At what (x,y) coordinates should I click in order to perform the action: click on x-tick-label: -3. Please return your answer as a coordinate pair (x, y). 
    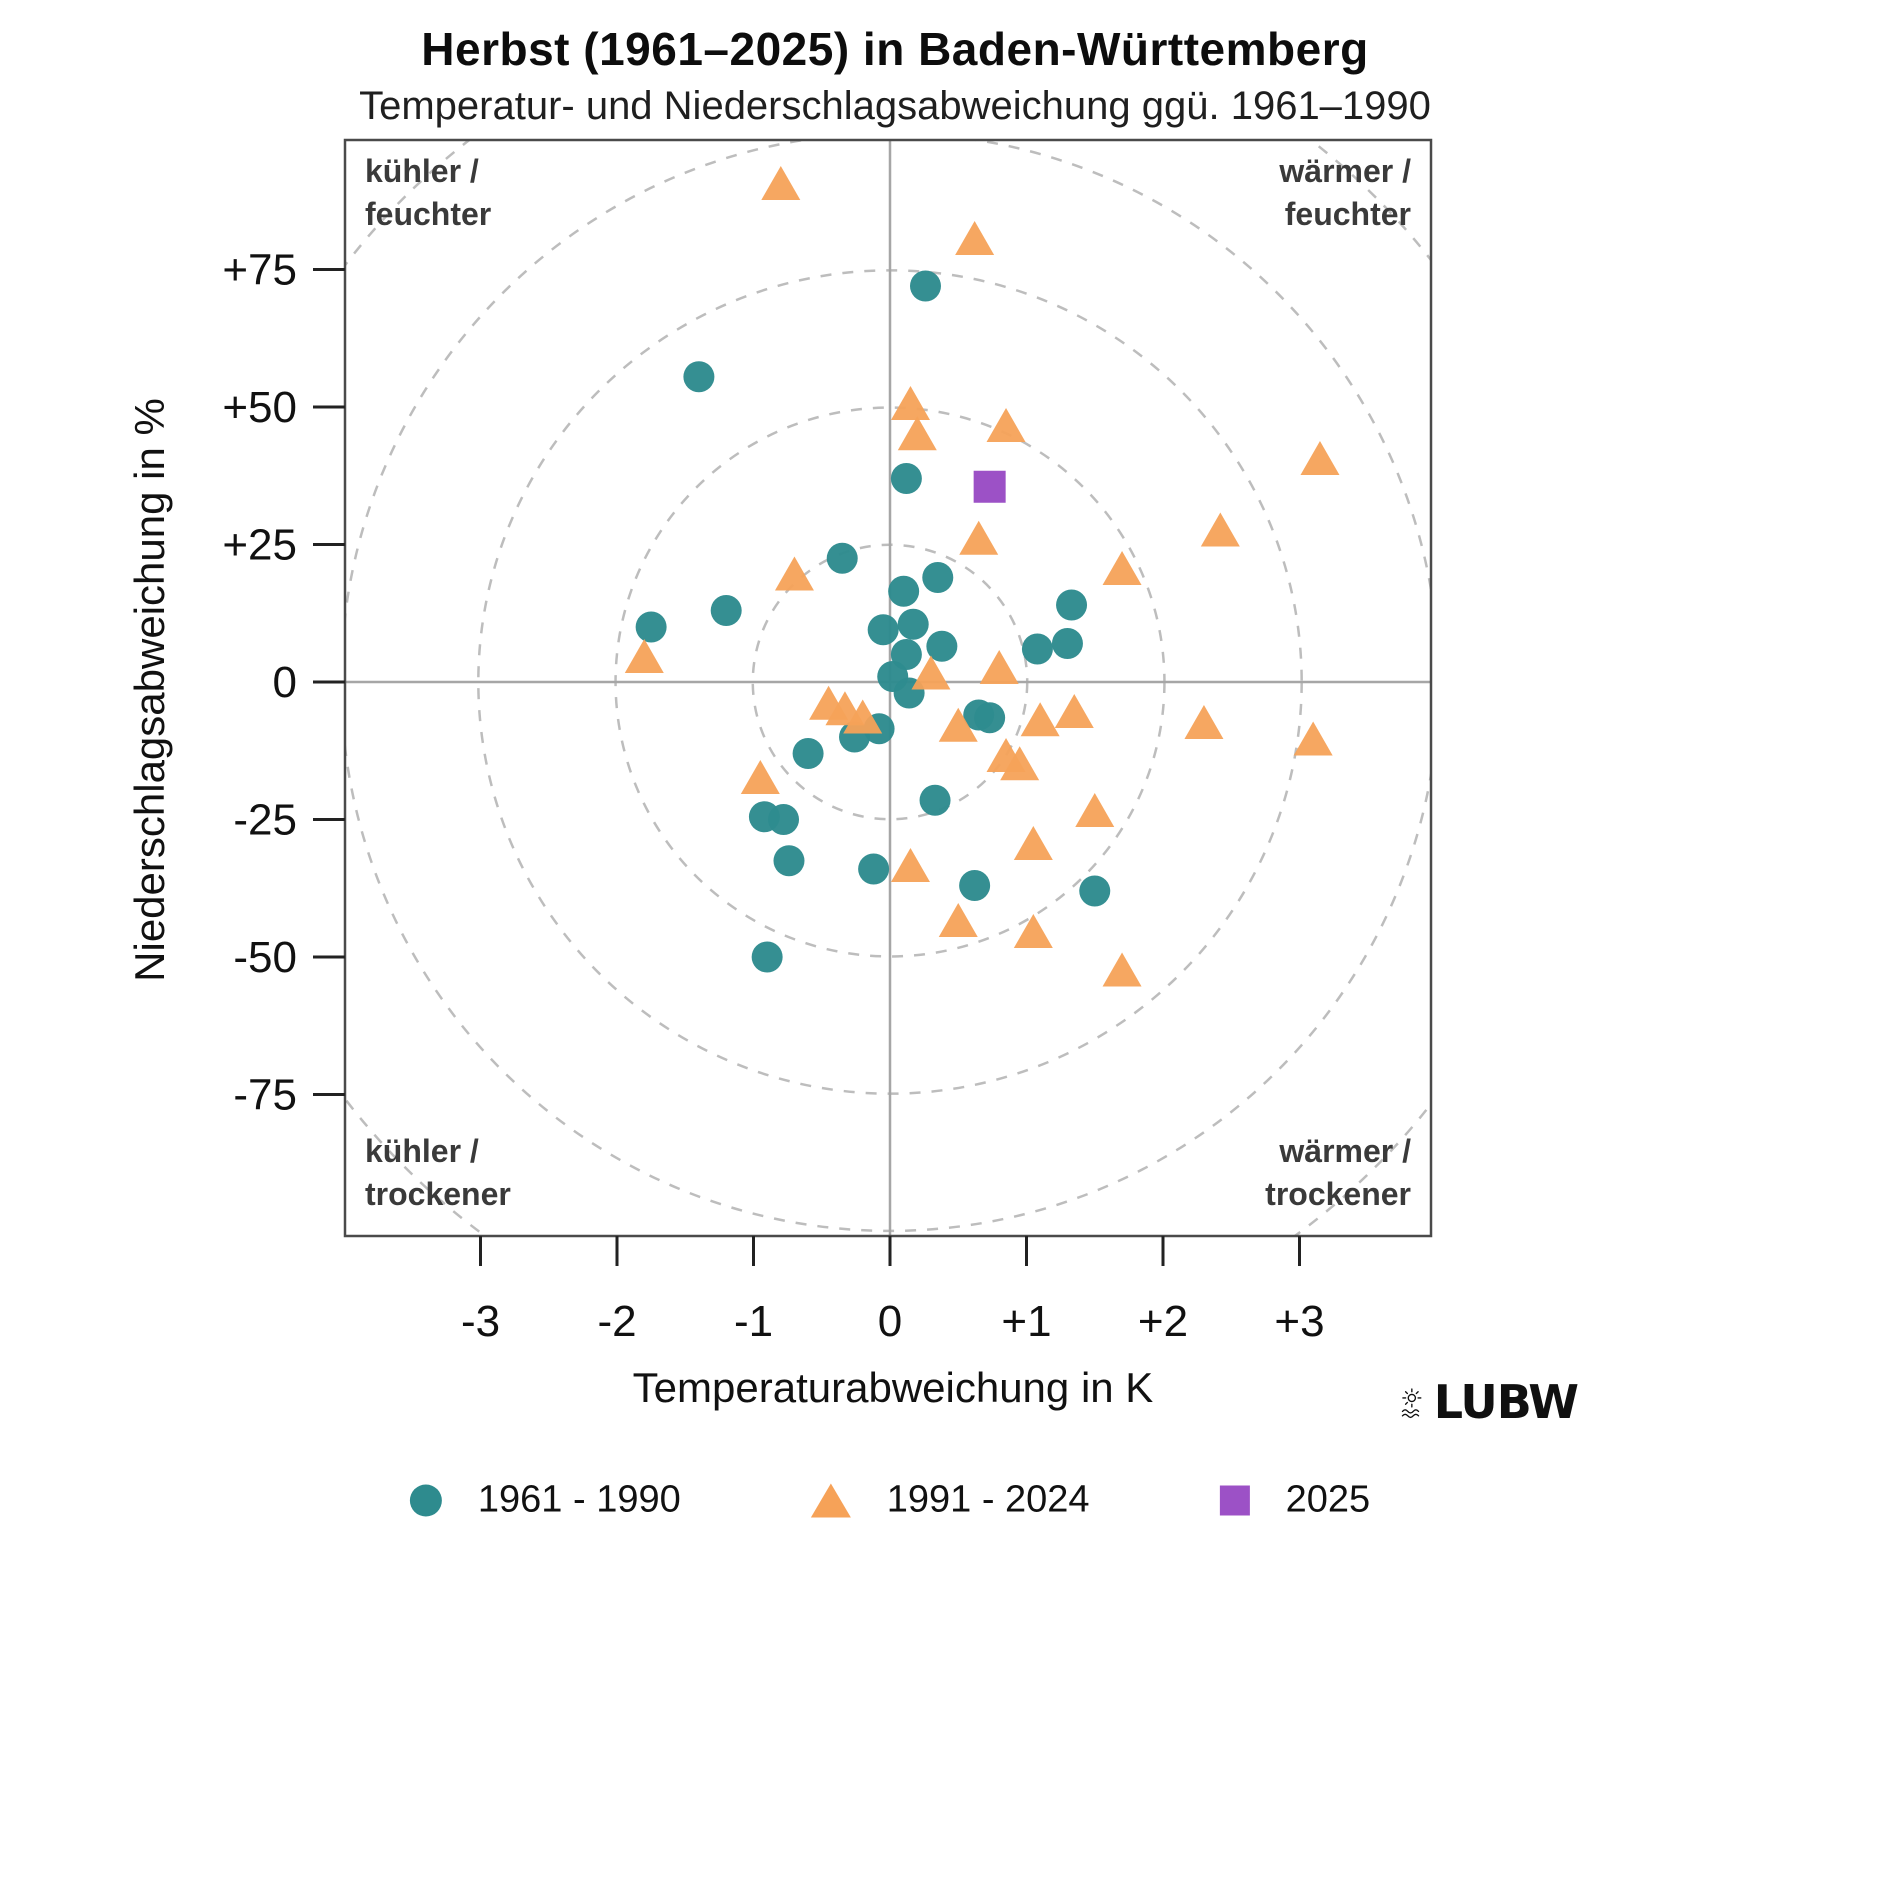
    Looking at the image, I should click on (480, 1321).